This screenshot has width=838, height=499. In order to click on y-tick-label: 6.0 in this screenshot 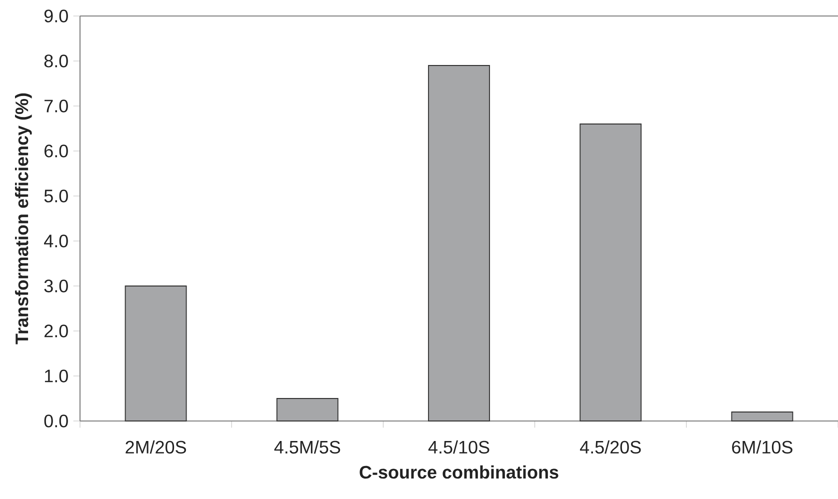, I will do `click(56, 151)`.